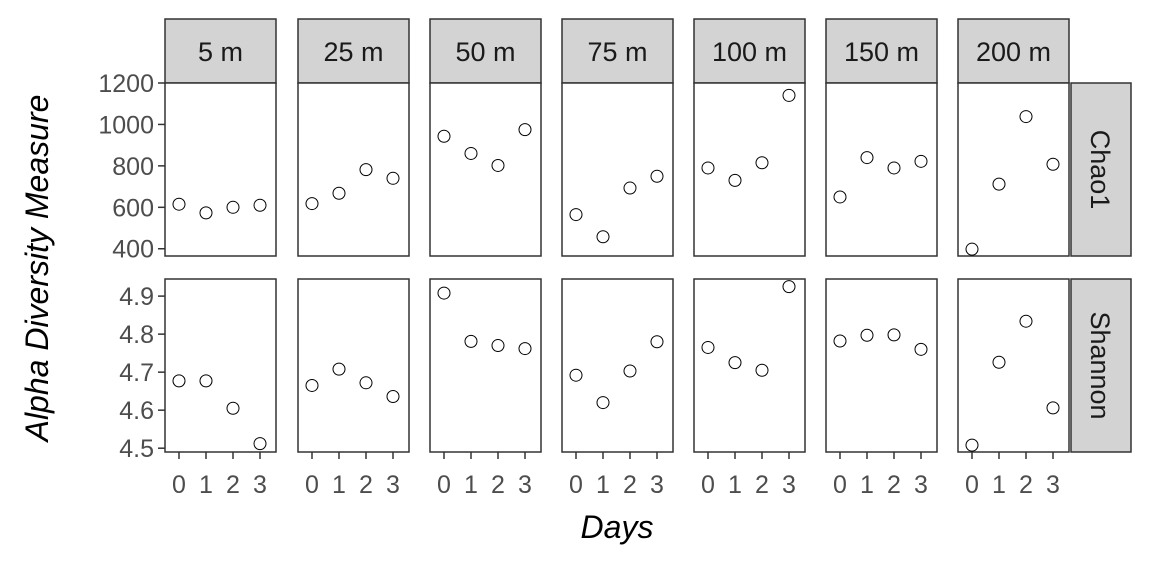 This screenshot has width=1152, height=576. What do you see at coordinates (220, 365) in the screenshot?
I see `panel-shannon-5-m` at bounding box center [220, 365].